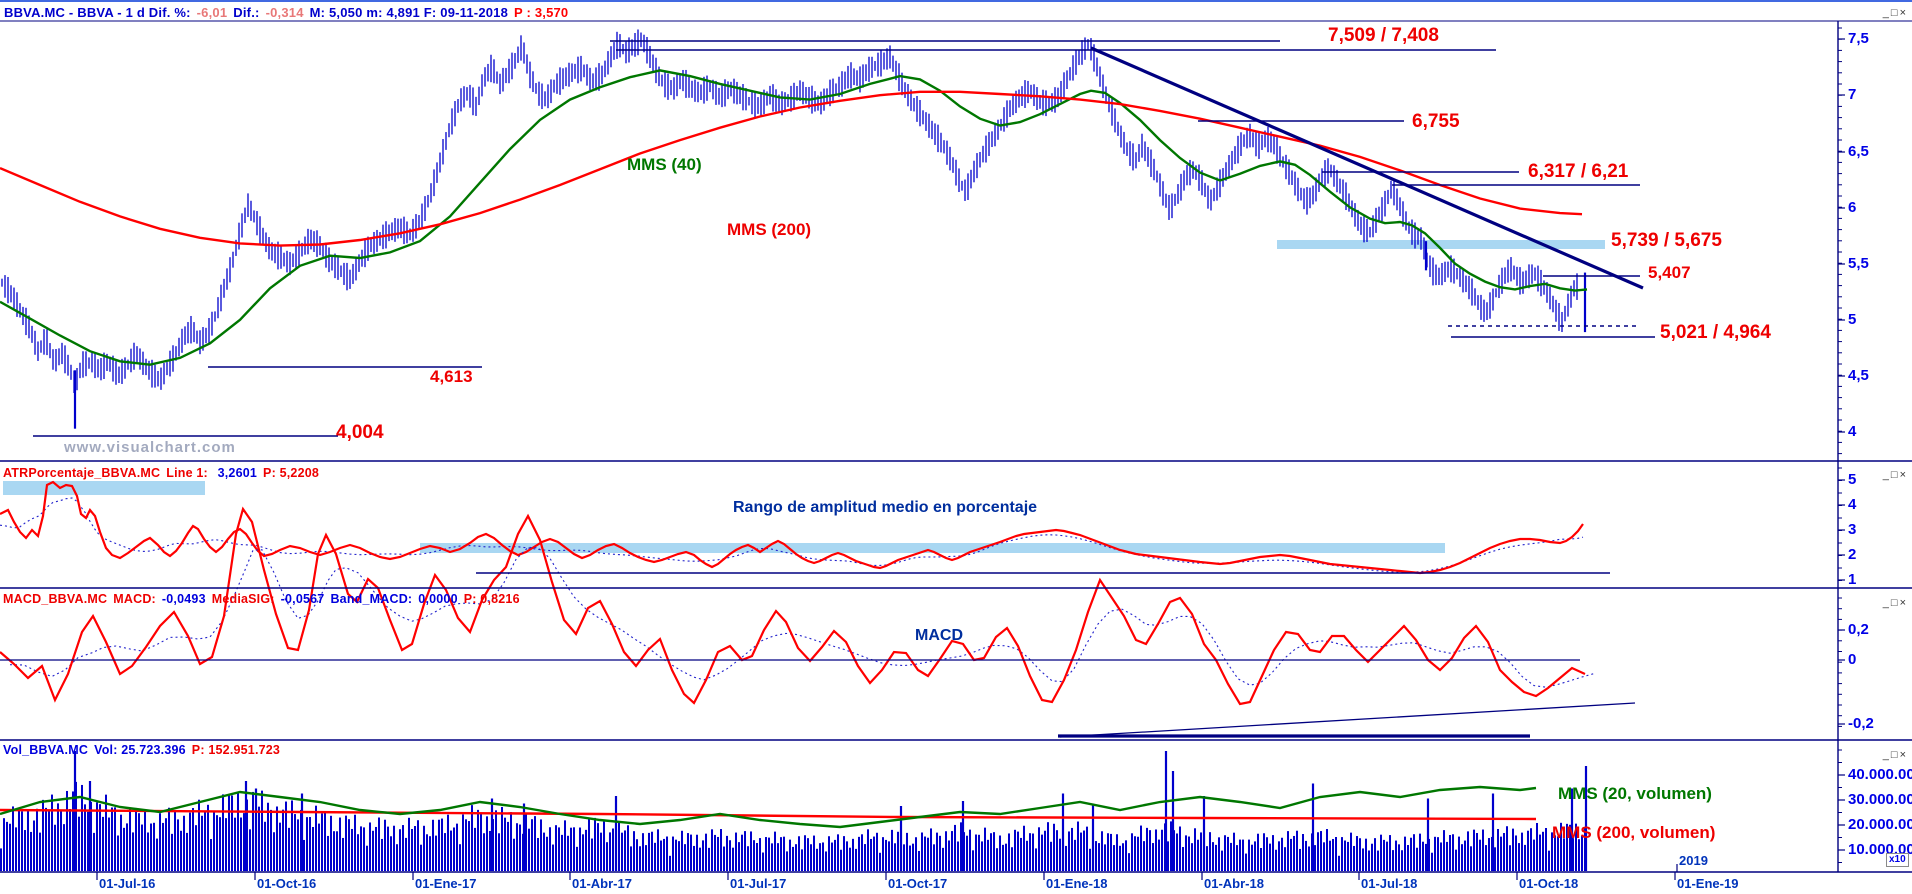 This screenshot has height=894, width=1912. What do you see at coordinates (1852, 319) in the screenshot?
I see `price-axis-label: 5` at bounding box center [1852, 319].